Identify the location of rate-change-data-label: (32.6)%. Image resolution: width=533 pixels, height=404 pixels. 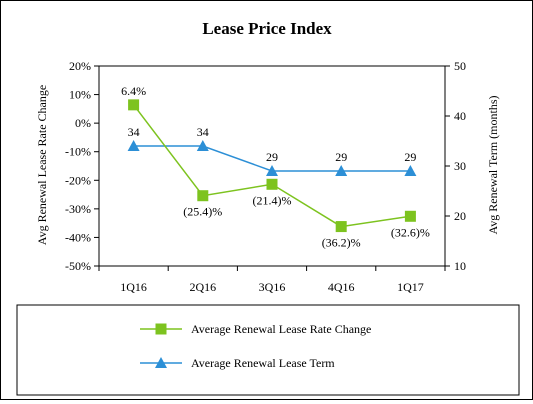
(410, 232).